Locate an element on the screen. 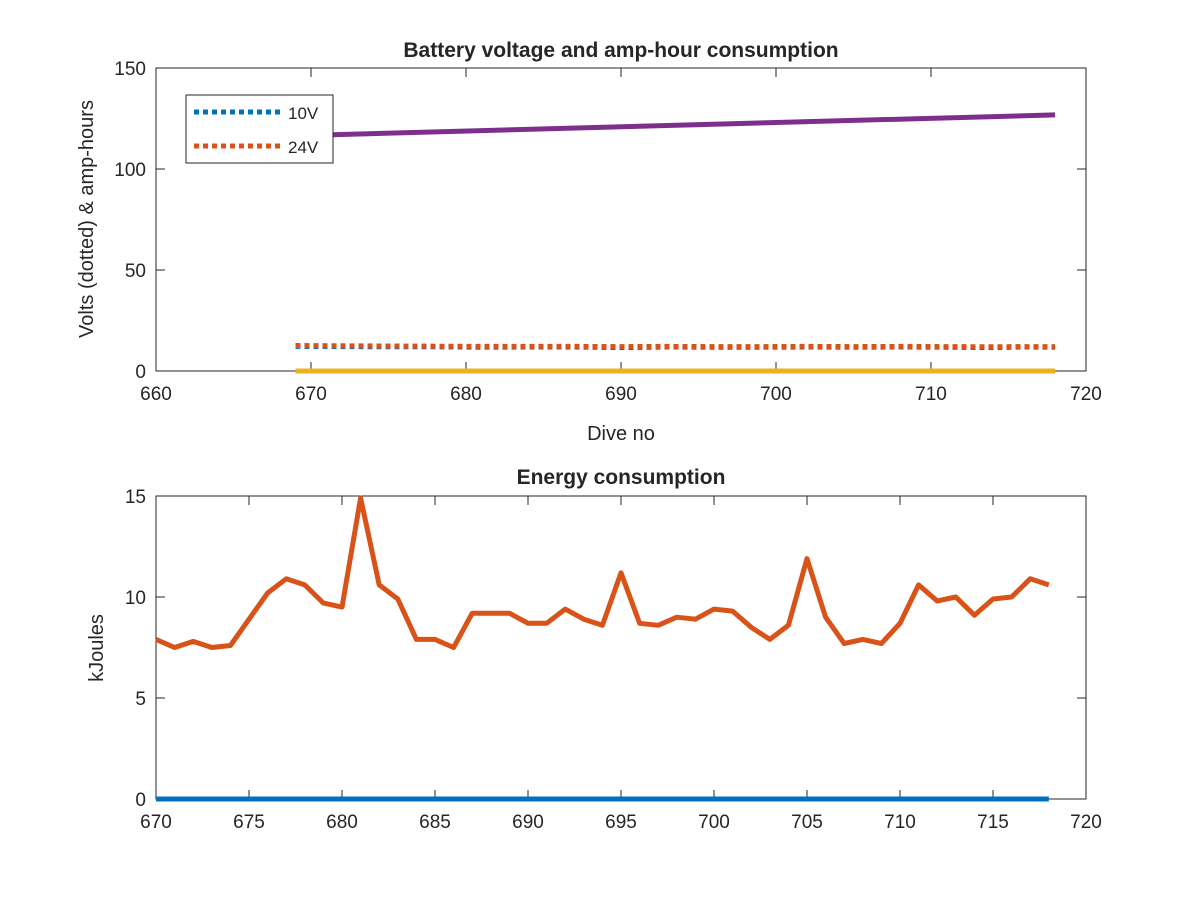 This screenshot has width=1200, height=905. x-axis-label-1: Dive no is located at coordinates (621, 434).